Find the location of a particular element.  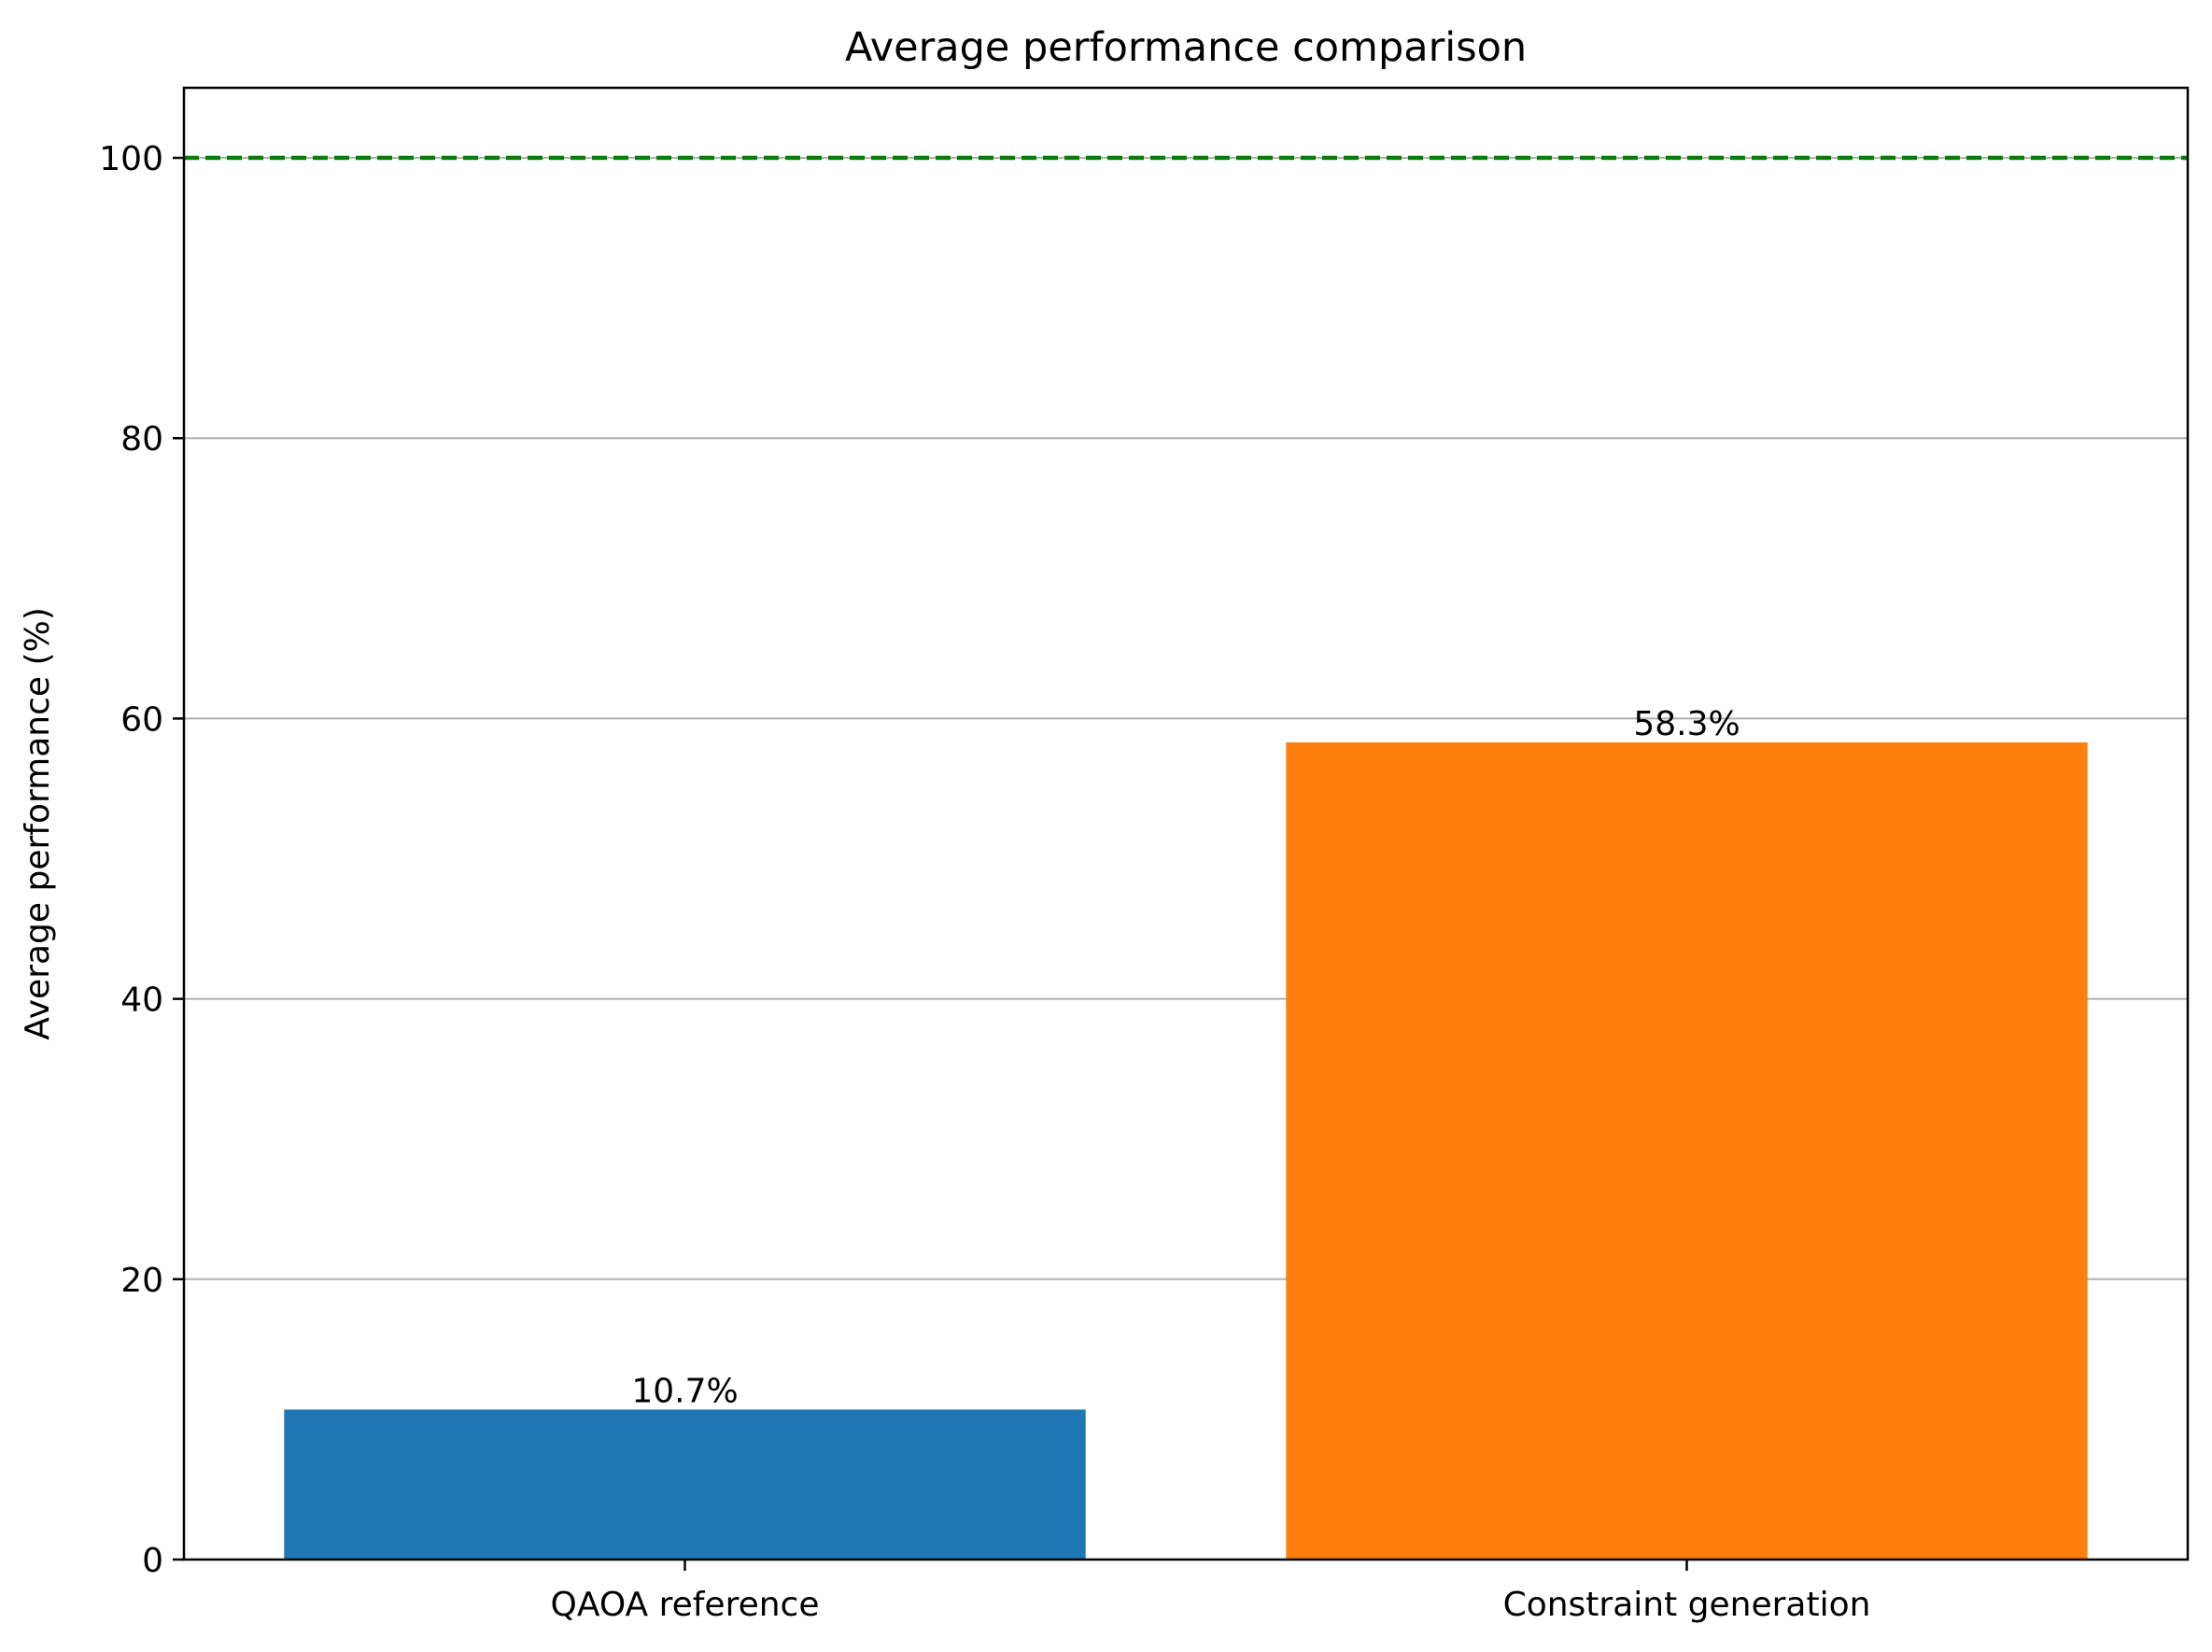

y-axis-ticks: 0 20 40 60 80 100 is located at coordinates (141, 860).